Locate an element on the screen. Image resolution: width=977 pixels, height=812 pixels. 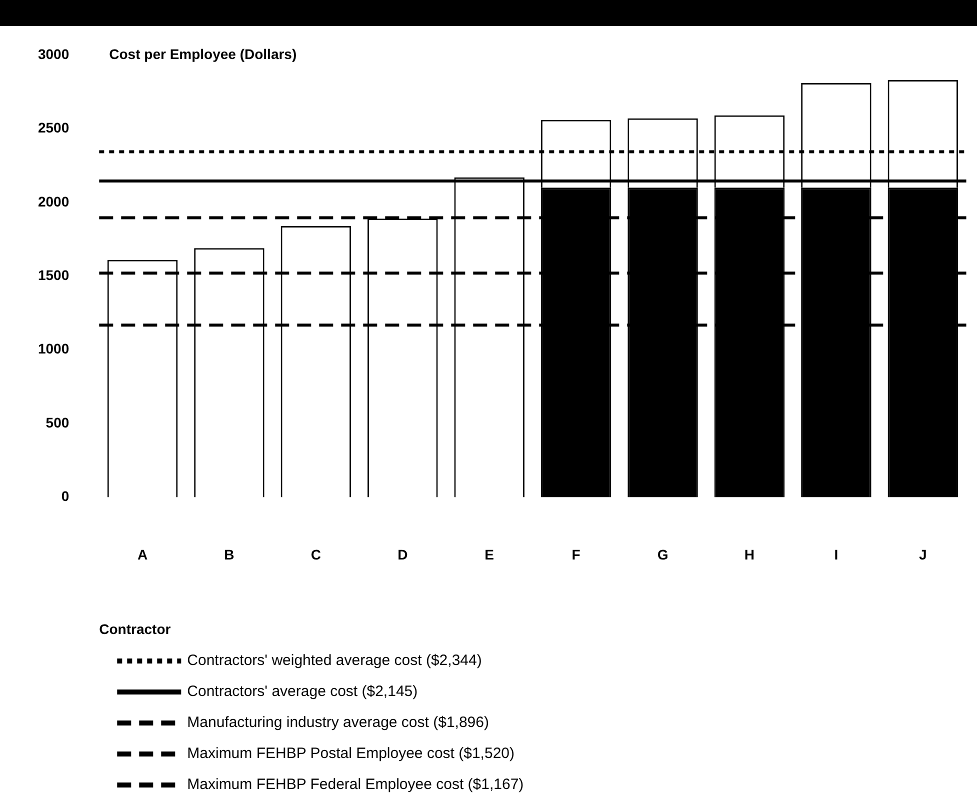
x-axis-title: Contractor is located at coordinates (135, 628).